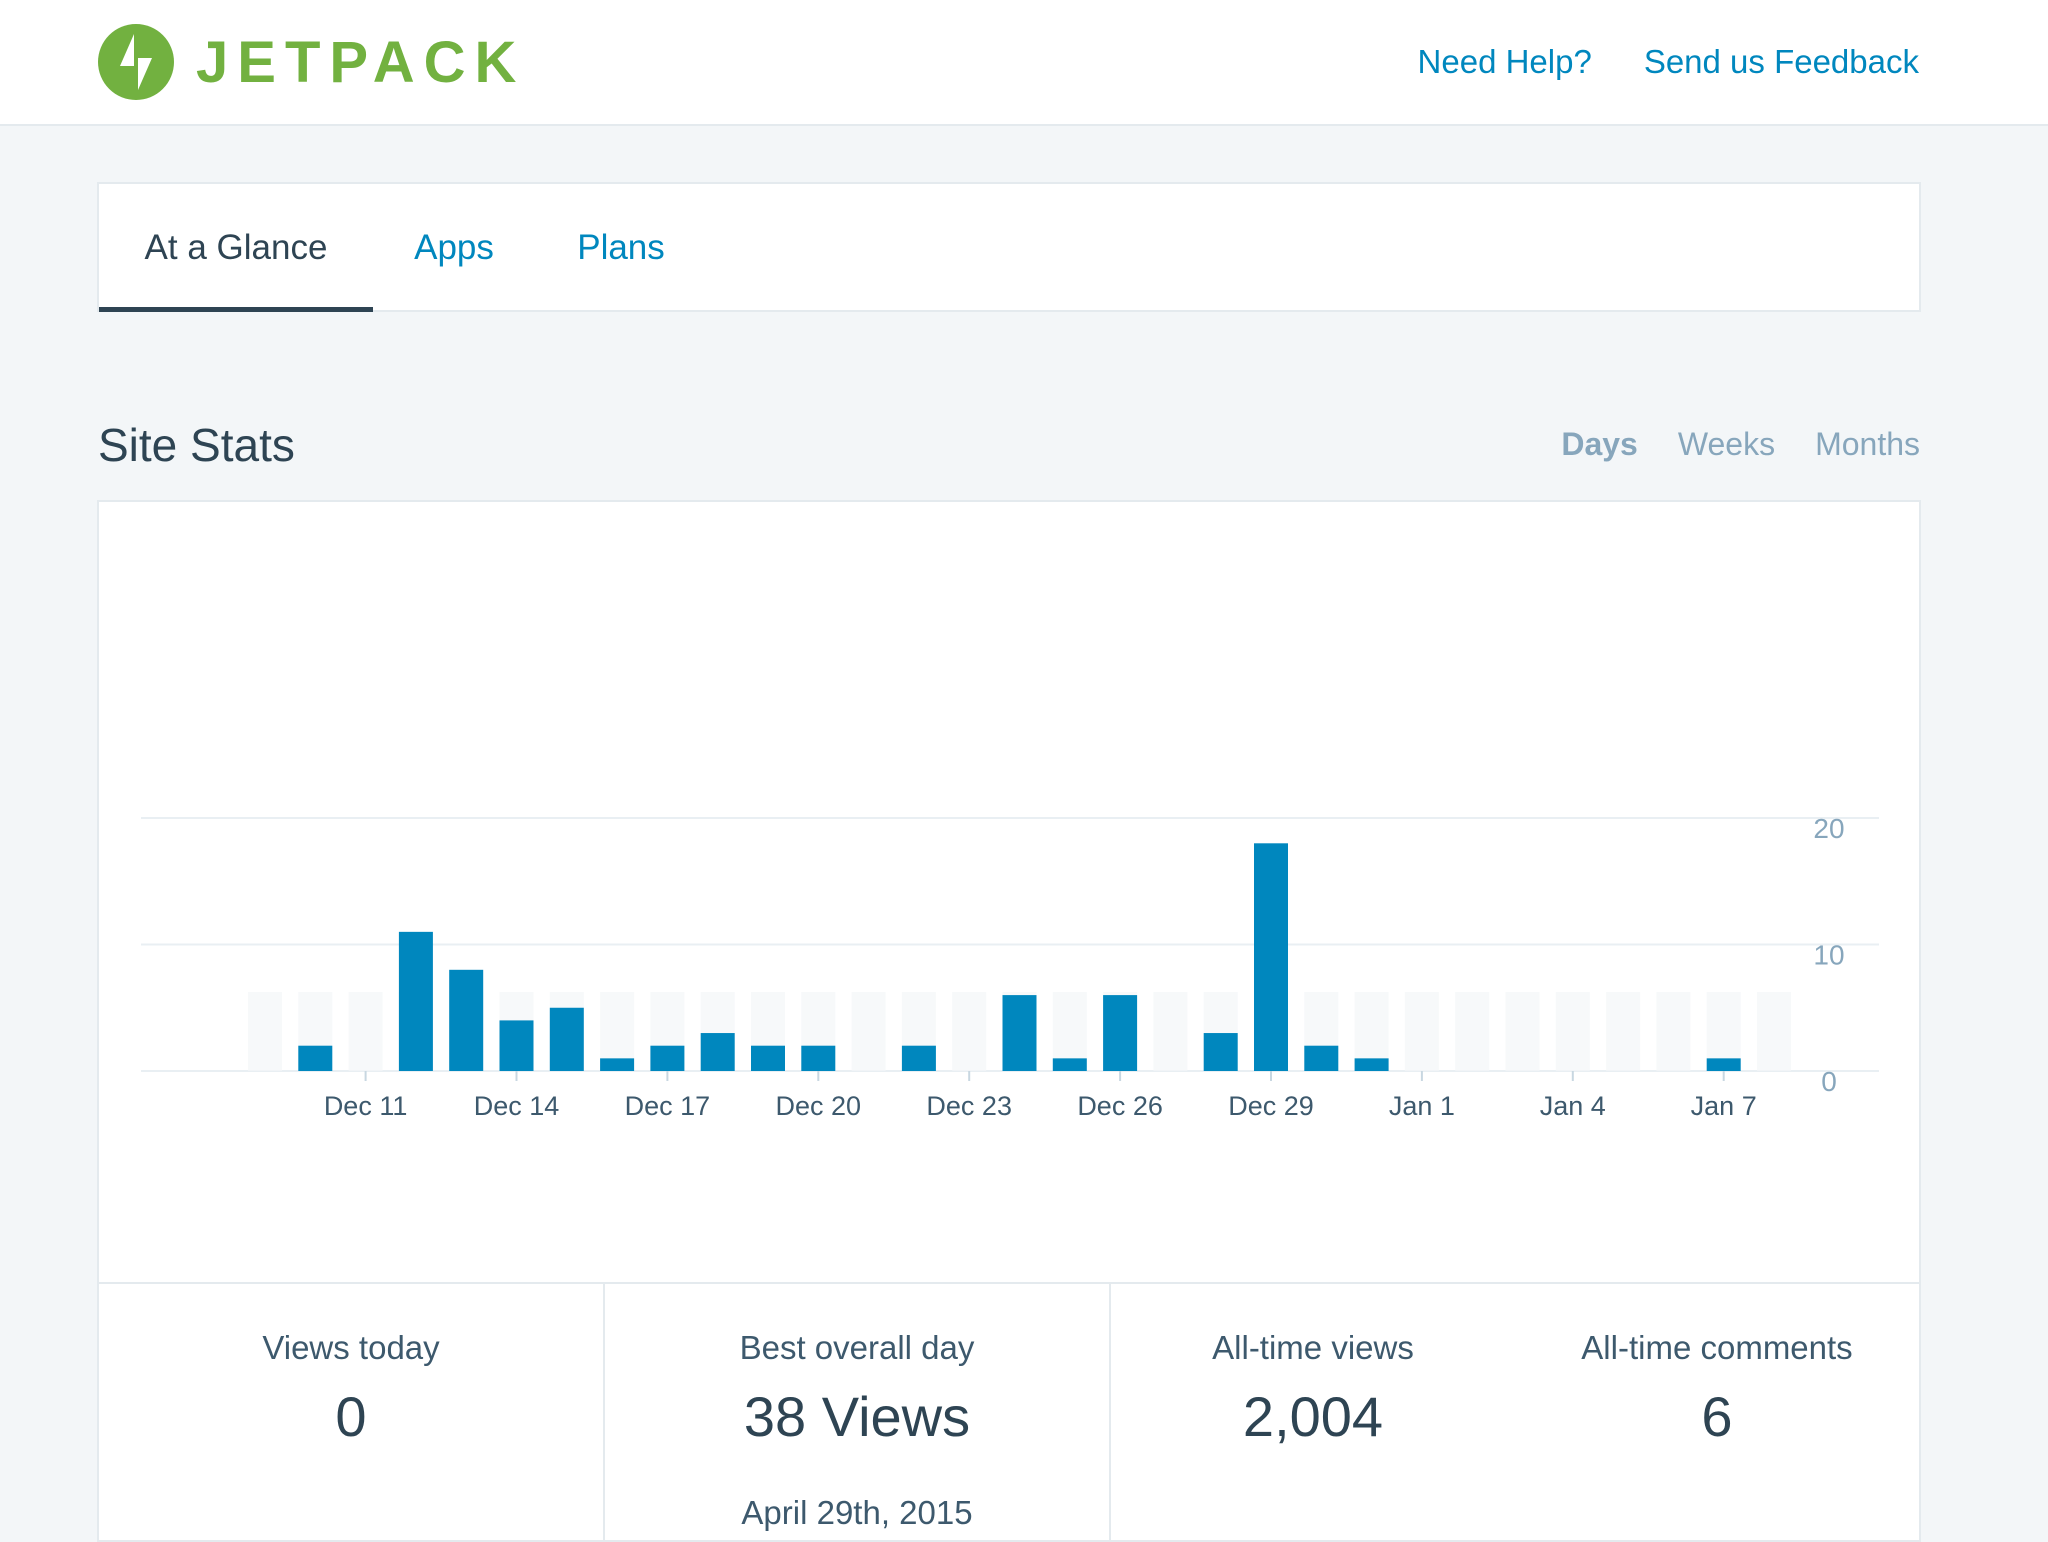  I want to click on y-tick-label: 0, so click(1829, 1081).